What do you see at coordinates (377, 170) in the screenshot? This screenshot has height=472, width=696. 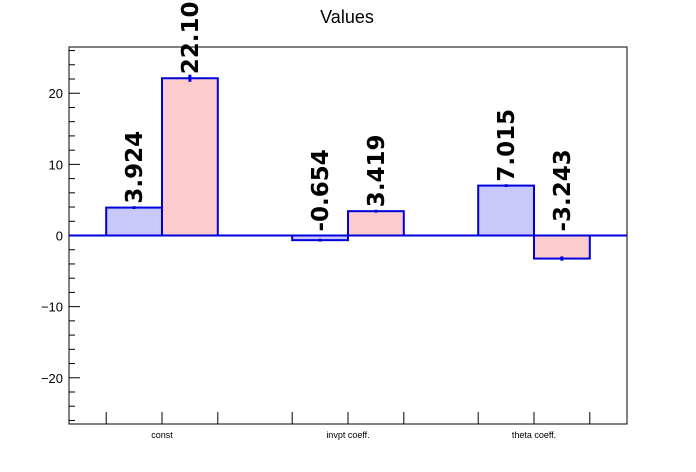 I see `data-label: 3.419` at bounding box center [377, 170].